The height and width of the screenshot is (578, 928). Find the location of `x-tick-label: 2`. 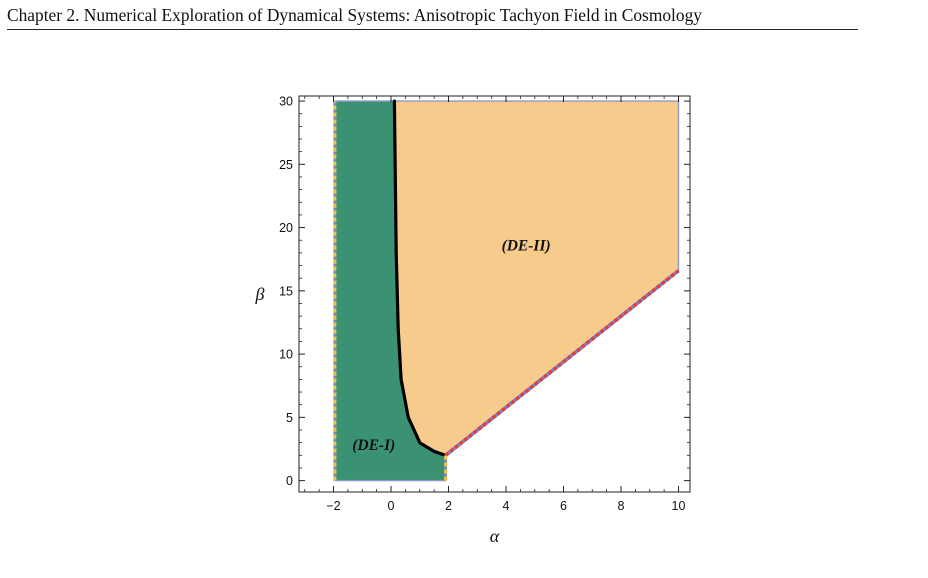

x-tick-label: 2 is located at coordinates (448, 506).